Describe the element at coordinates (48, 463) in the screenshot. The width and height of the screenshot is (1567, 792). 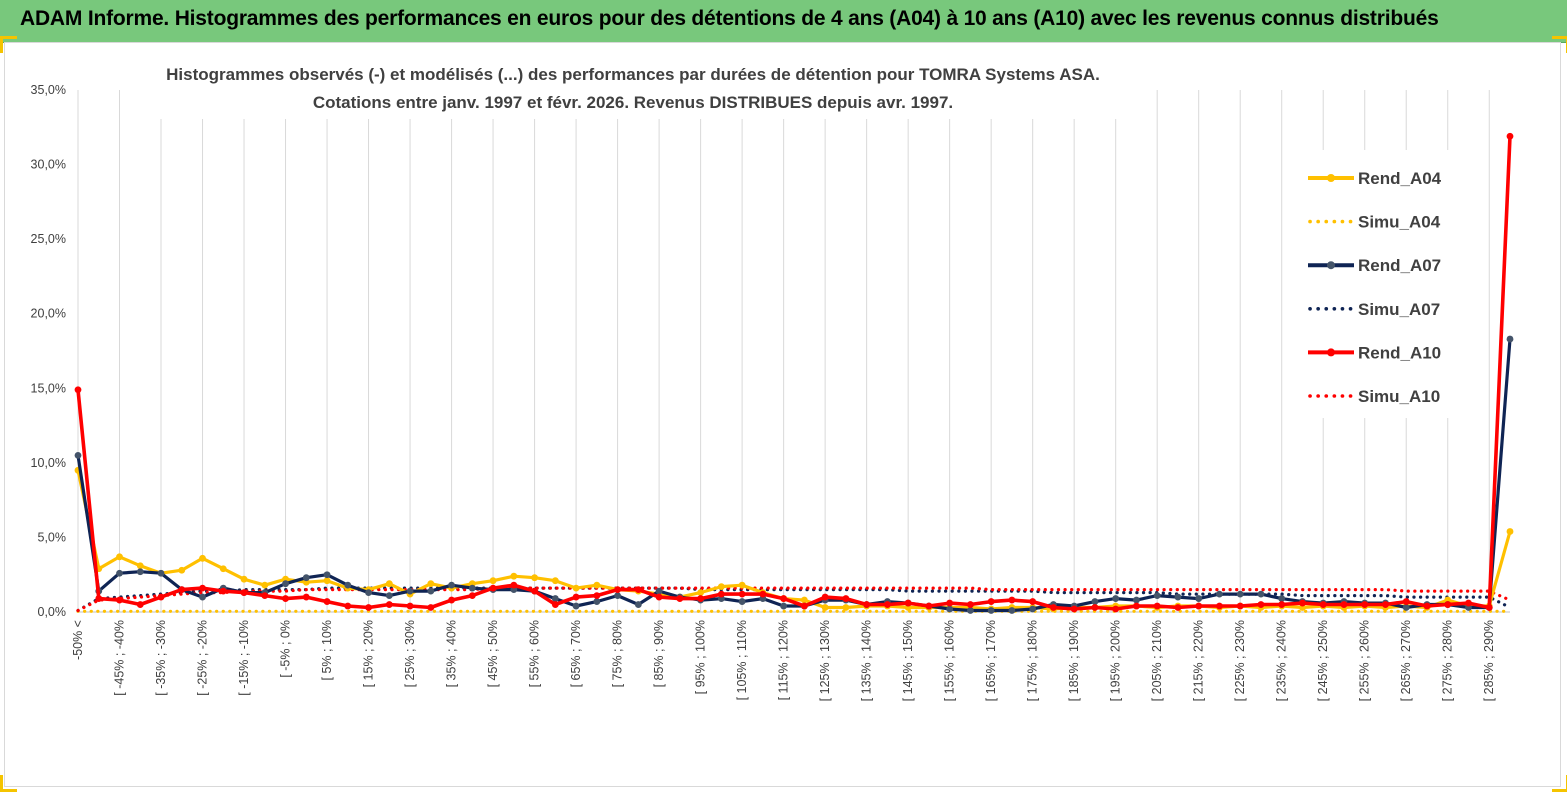
I see `y-tick-label: 10,0%` at that location.